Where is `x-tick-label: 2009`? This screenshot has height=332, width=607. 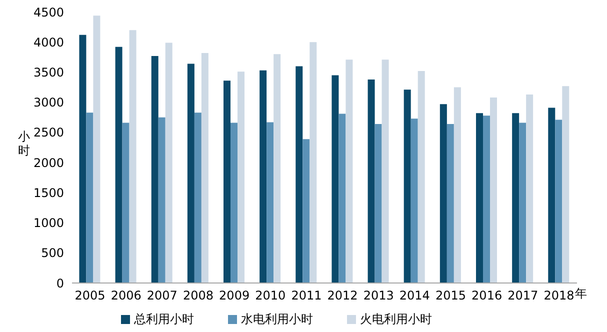 x-tick-label: 2009 is located at coordinates (234, 295).